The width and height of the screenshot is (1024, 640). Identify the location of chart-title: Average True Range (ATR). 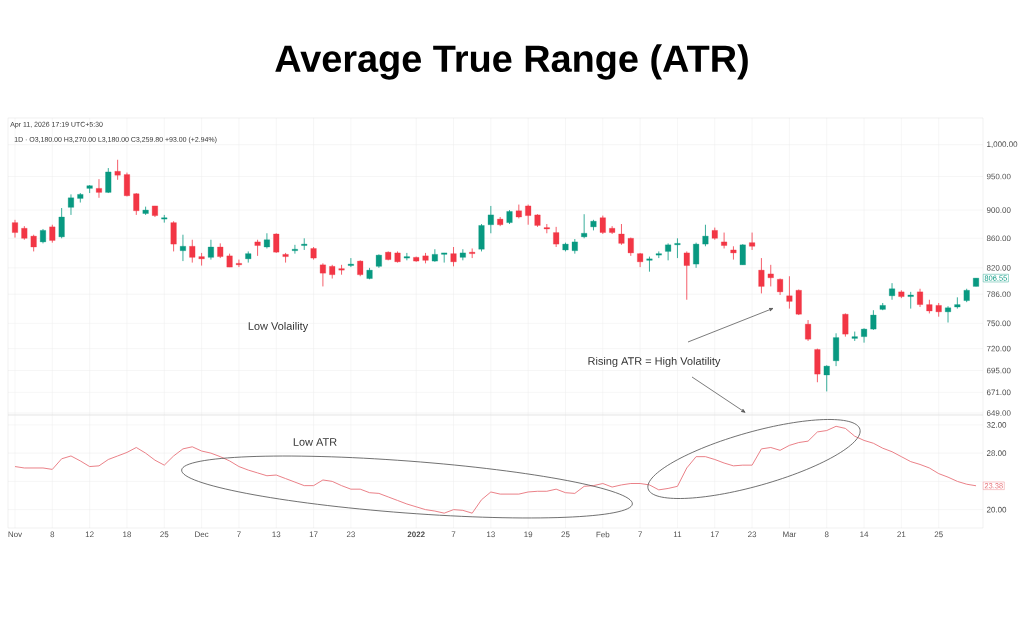
(511, 62).